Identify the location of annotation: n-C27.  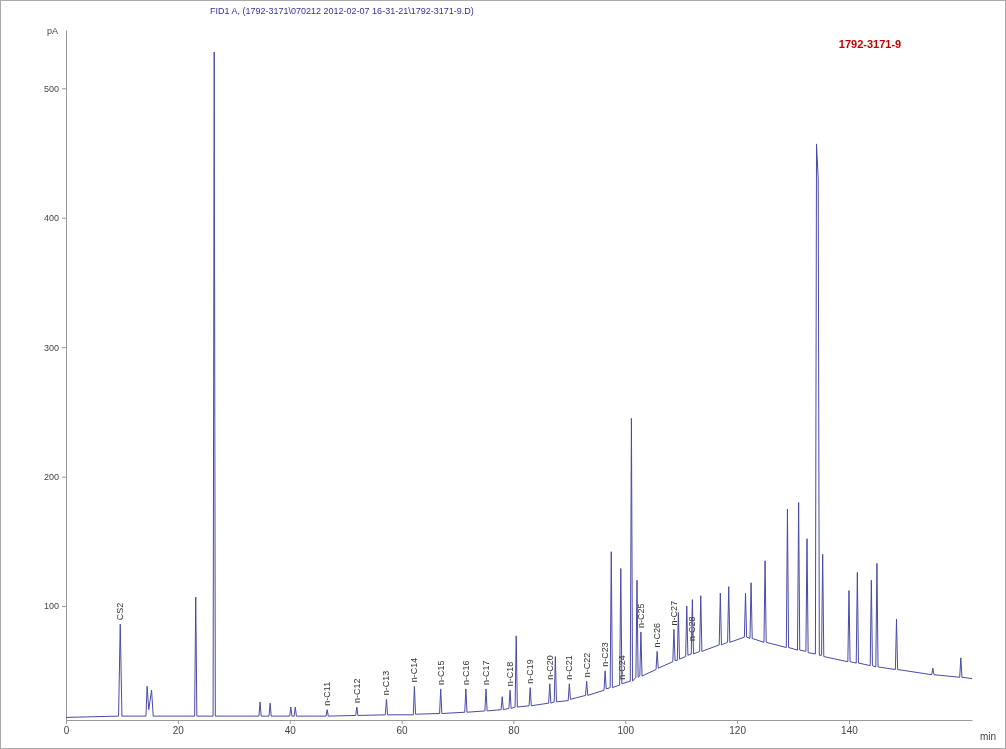
(673, 613).